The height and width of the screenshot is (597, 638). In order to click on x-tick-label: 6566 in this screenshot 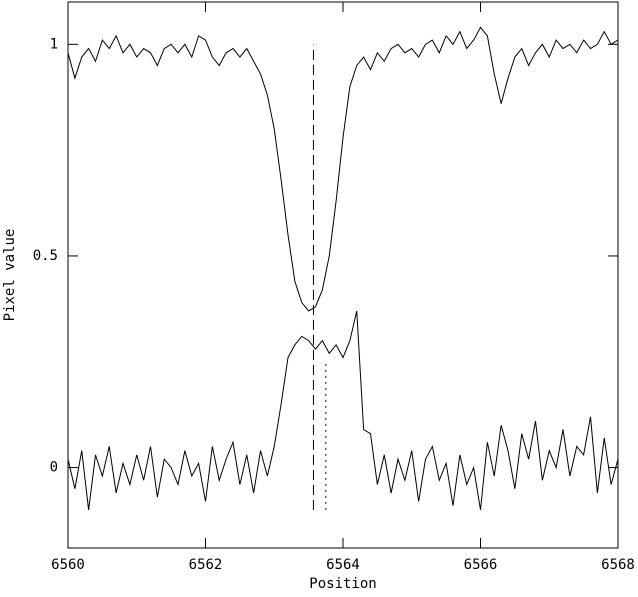, I will do `click(481, 565)`.